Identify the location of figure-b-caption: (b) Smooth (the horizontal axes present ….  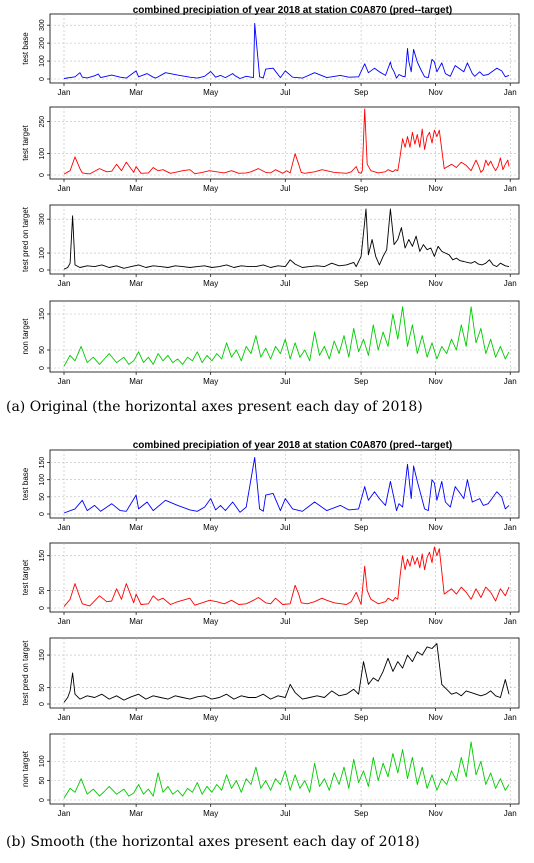
(213, 842).